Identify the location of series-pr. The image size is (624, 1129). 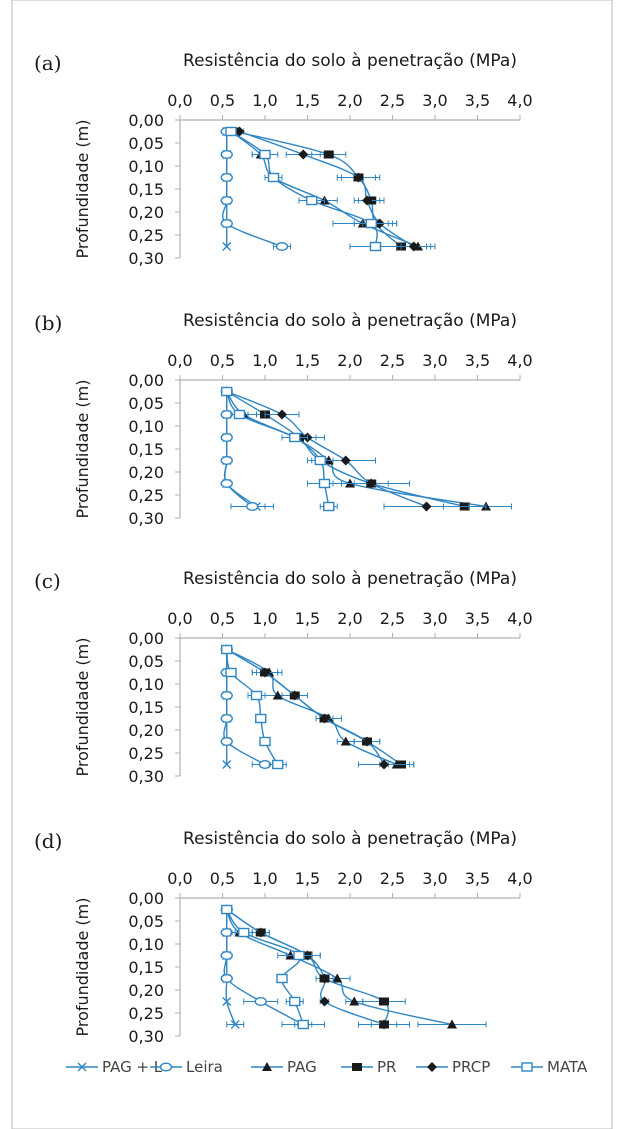
(354, 449).